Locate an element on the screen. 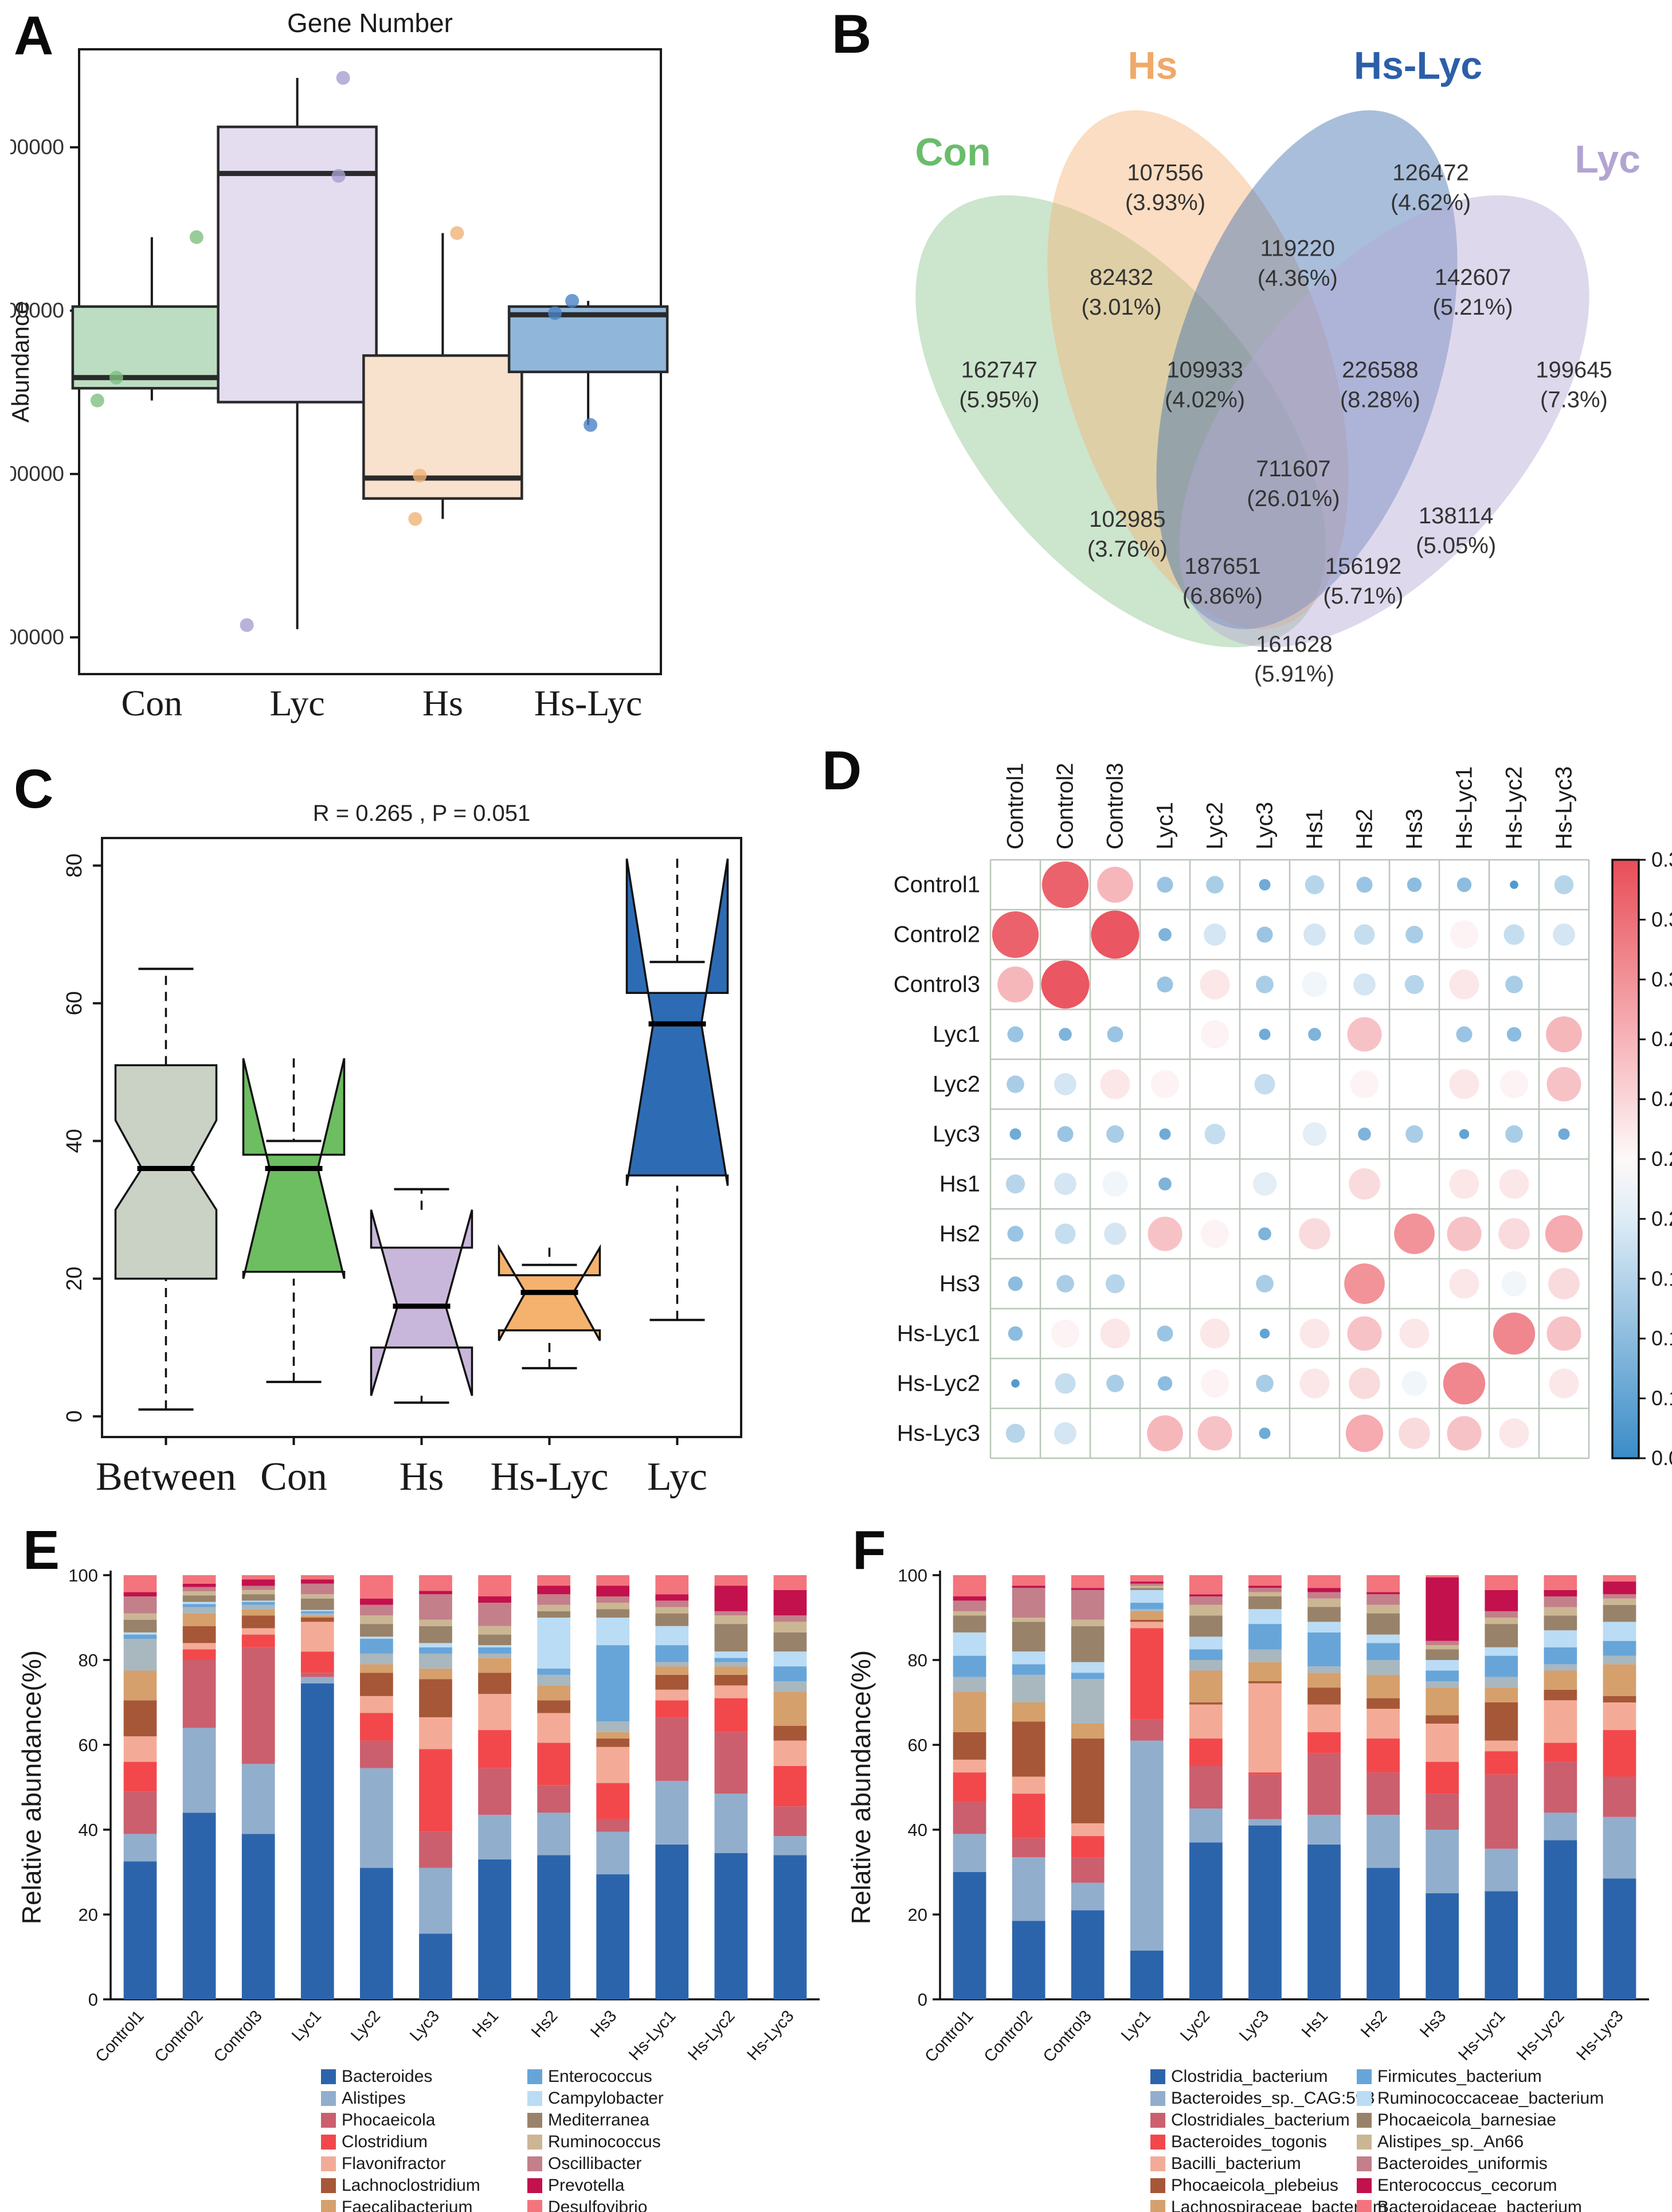 This screenshot has width=1672, height=2212. bar-Lyc3 is located at coordinates (1265, 1787).